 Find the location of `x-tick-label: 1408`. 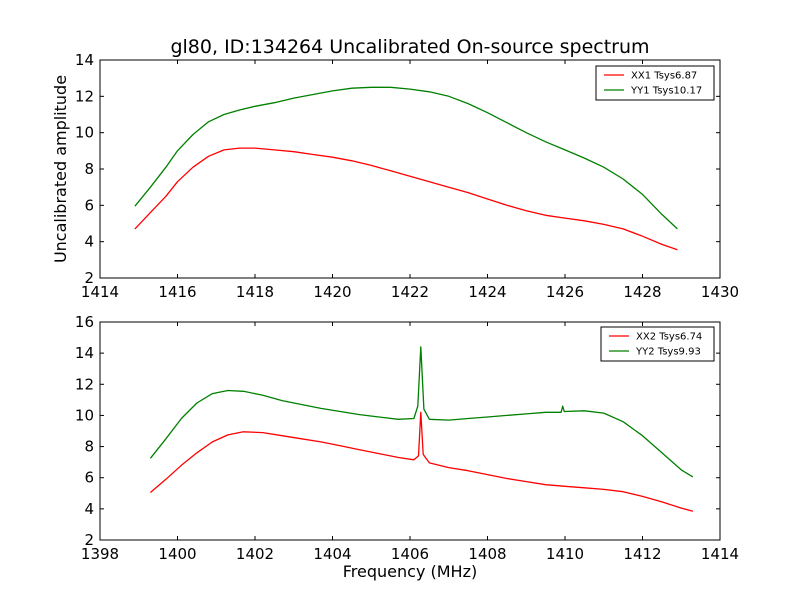

x-tick-label: 1408 is located at coordinates (487, 554).